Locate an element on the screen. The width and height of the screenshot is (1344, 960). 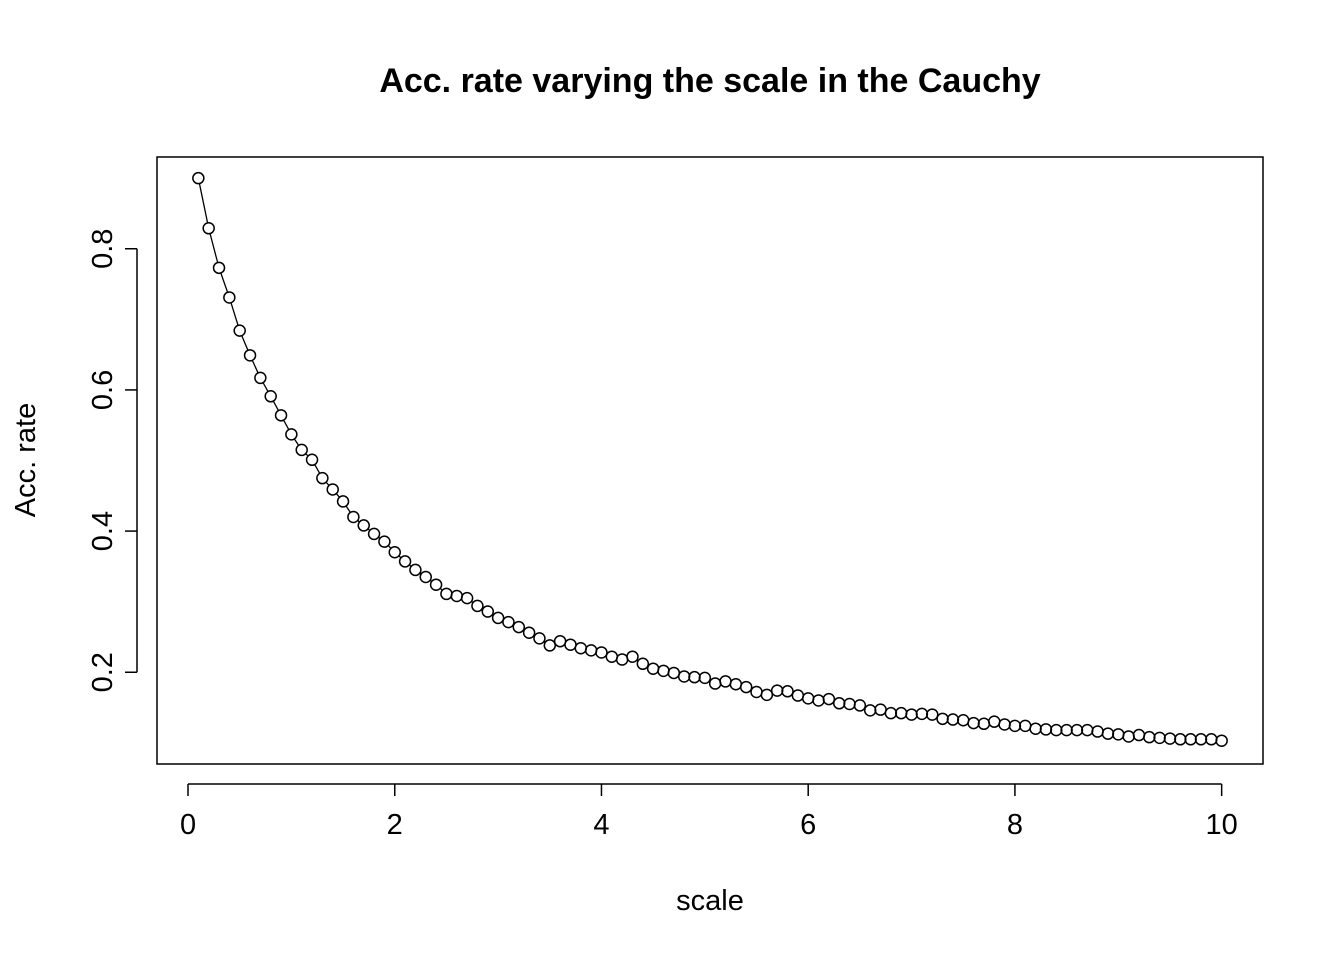
x-tick-label: 8 is located at coordinates (1015, 825).